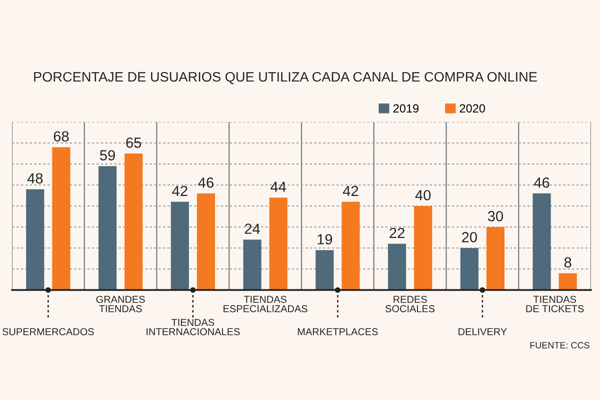  Describe the element at coordinates (278, 187) in the screenshot. I see `data-label: 44` at that location.